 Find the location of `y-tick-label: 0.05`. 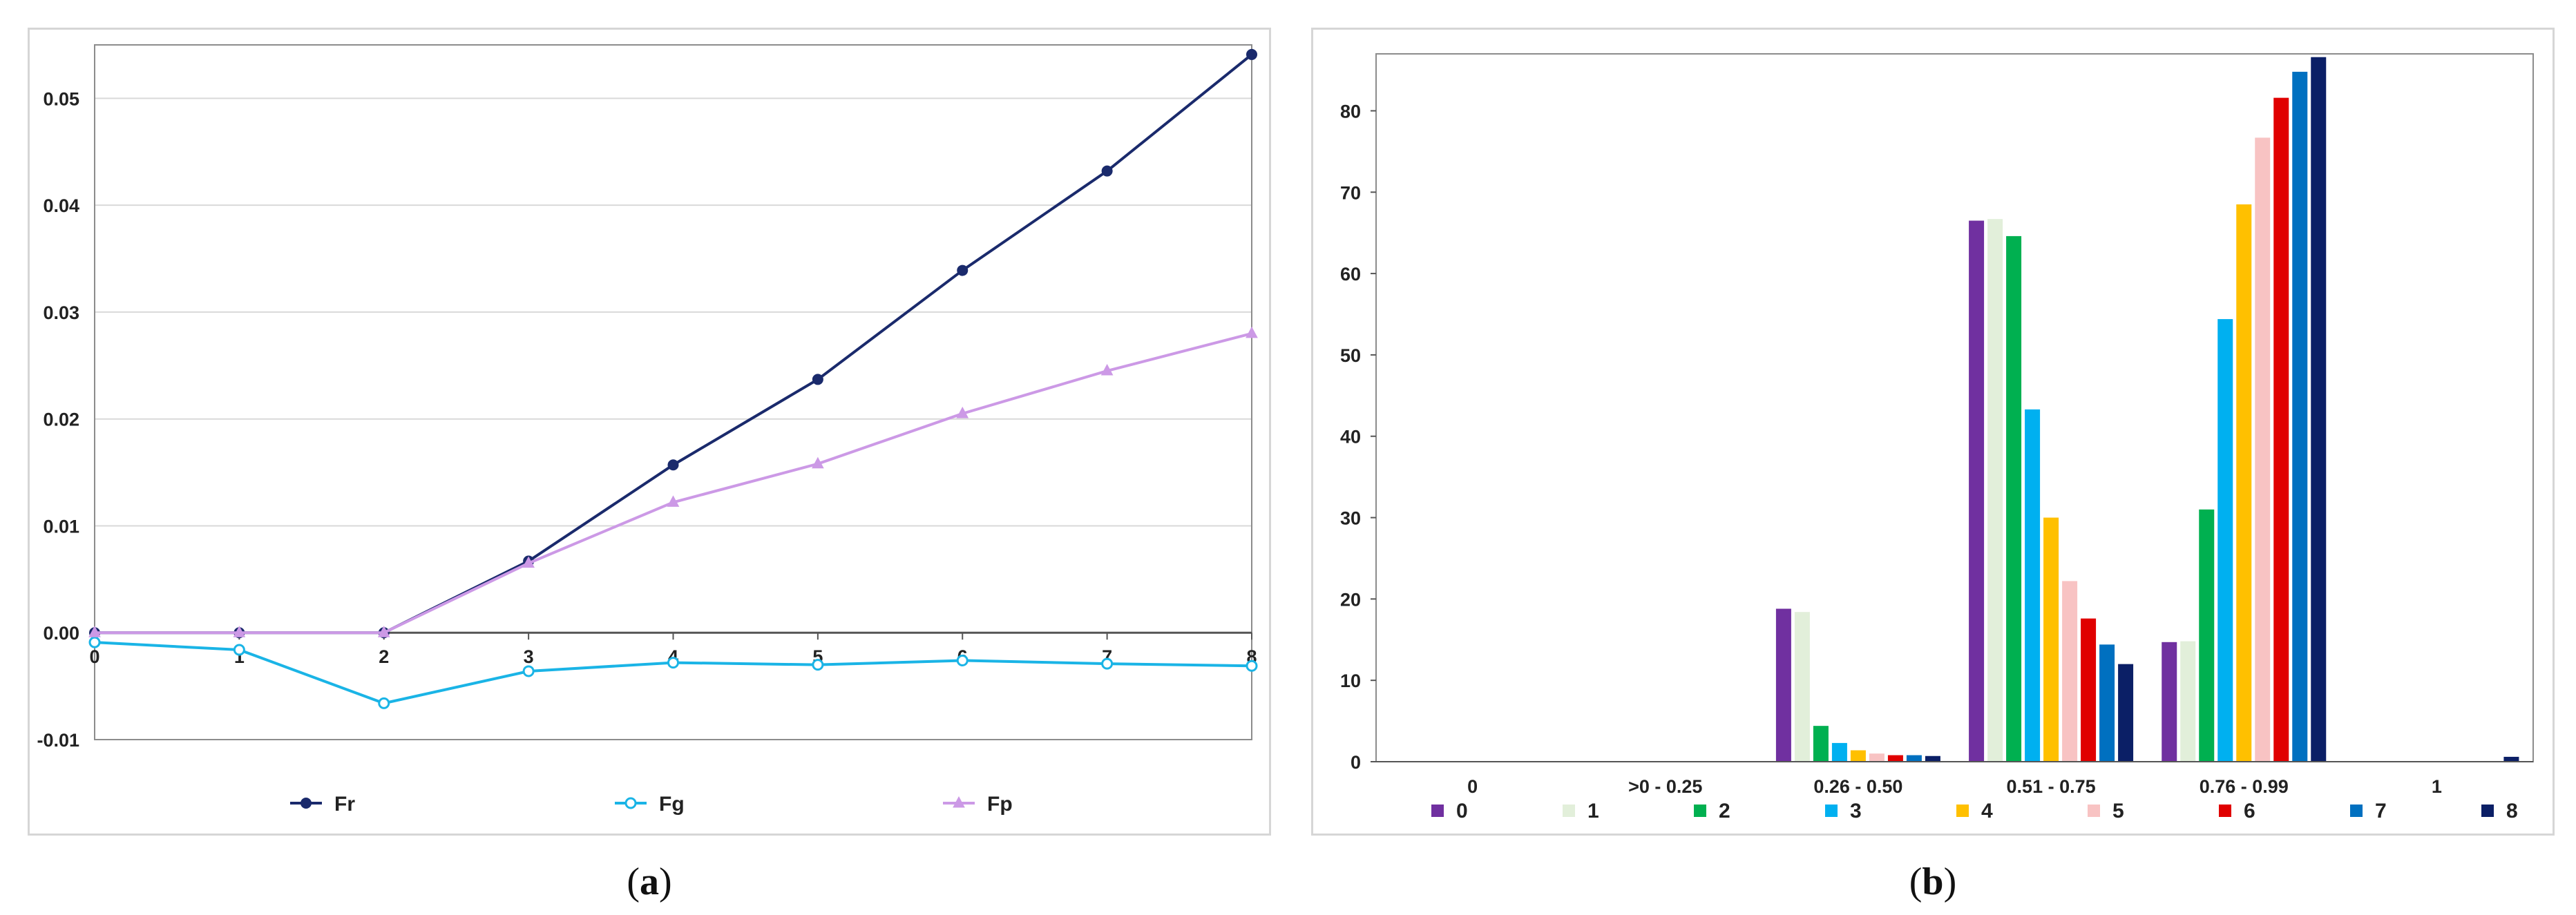

y-tick-label: 0.05 is located at coordinates (61, 98).